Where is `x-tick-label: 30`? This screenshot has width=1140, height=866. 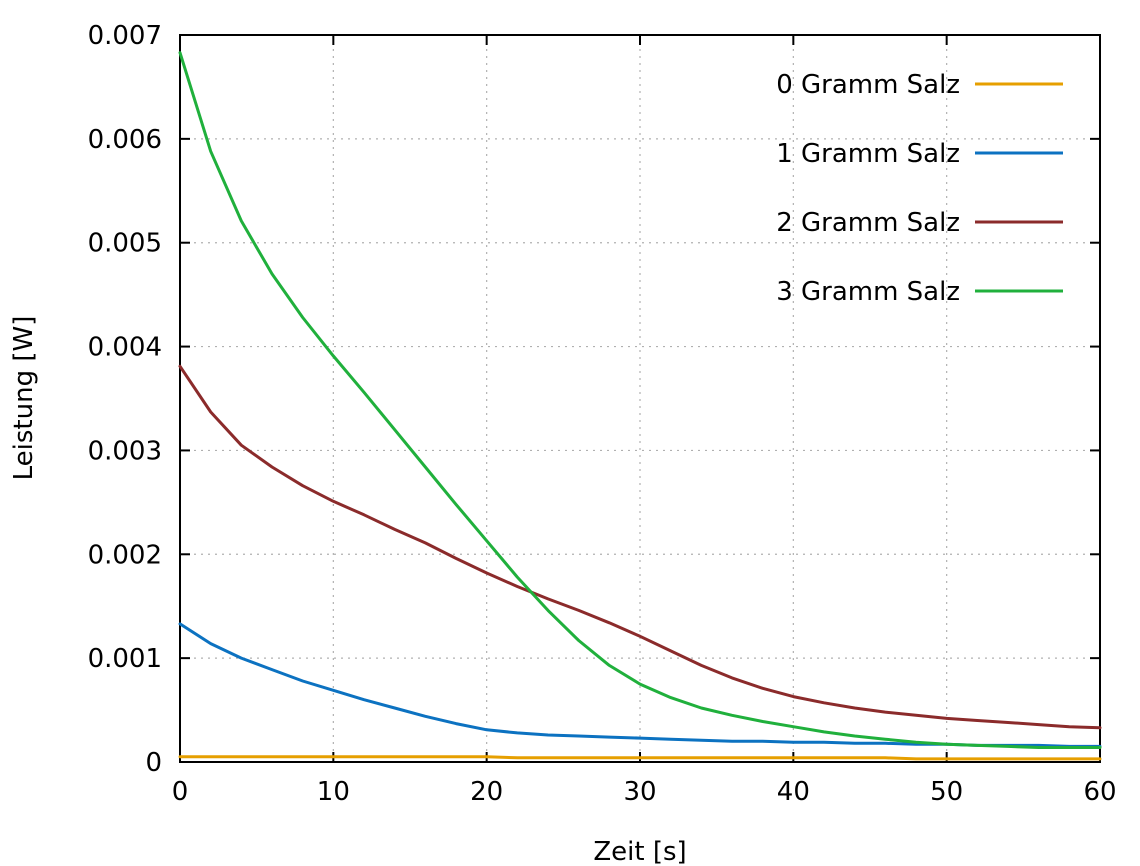
x-tick-label: 30 is located at coordinates (639, 792).